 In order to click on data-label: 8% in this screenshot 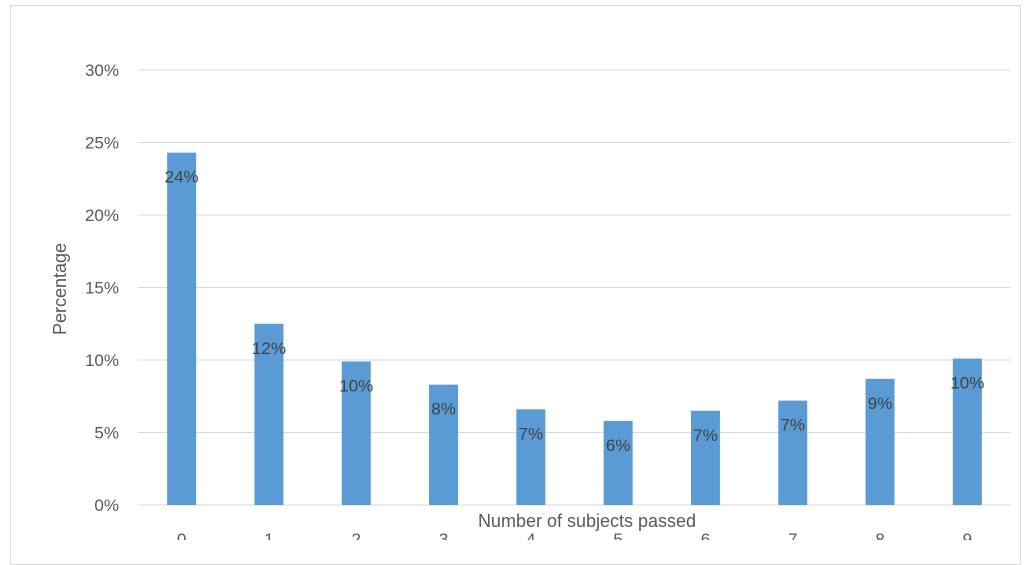, I will do `click(443, 409)`.